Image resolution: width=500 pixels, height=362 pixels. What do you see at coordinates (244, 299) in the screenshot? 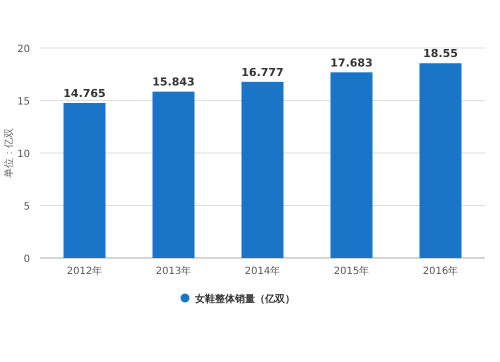
I see `legend-label: 女鞋整体销量（亿双）` at bounding box center [244, 299].